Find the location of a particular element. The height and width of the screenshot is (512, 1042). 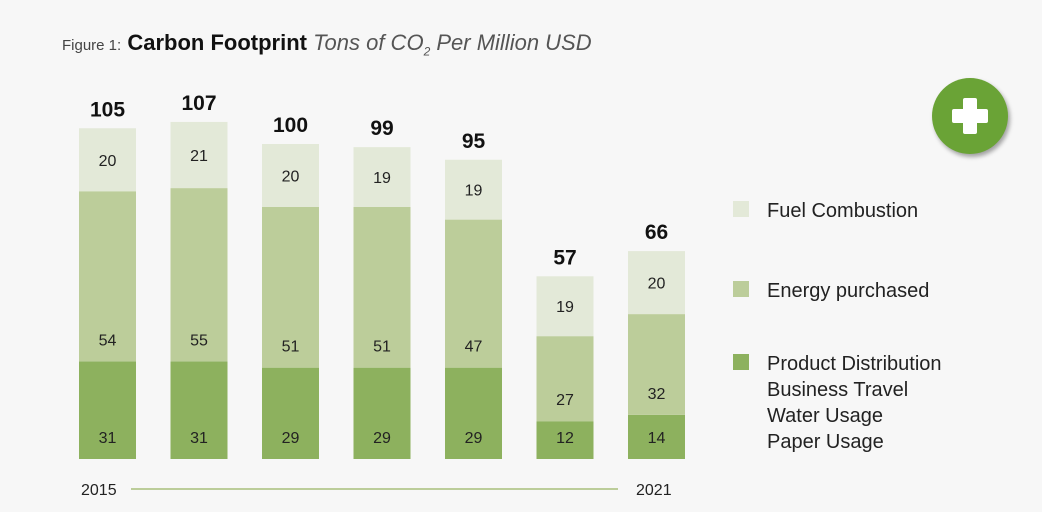

legend-label: Fuel Combustion is located at coordinates (843, 211).